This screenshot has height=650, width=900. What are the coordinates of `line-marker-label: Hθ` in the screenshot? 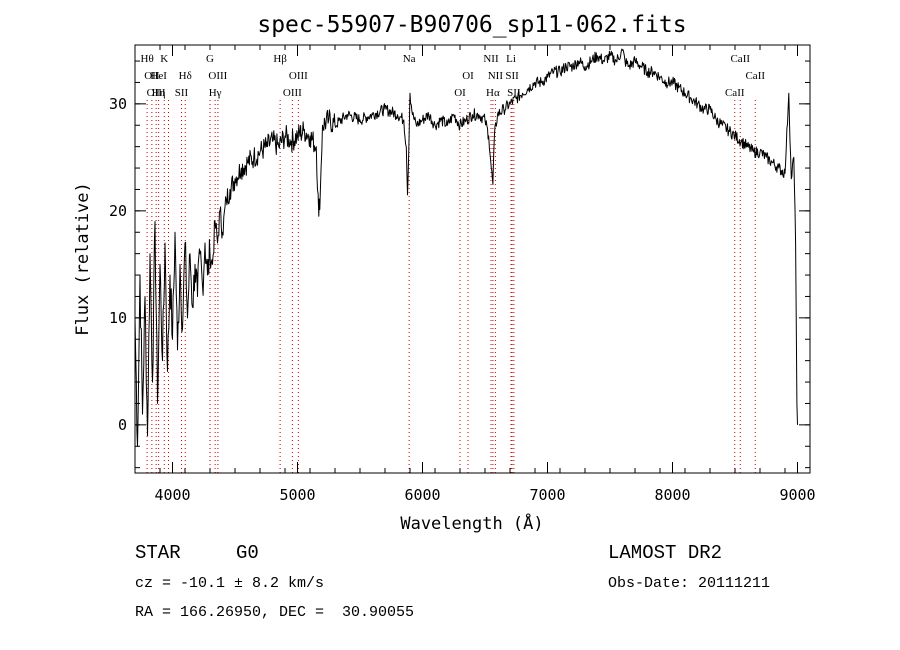 It's located at (147, 59).